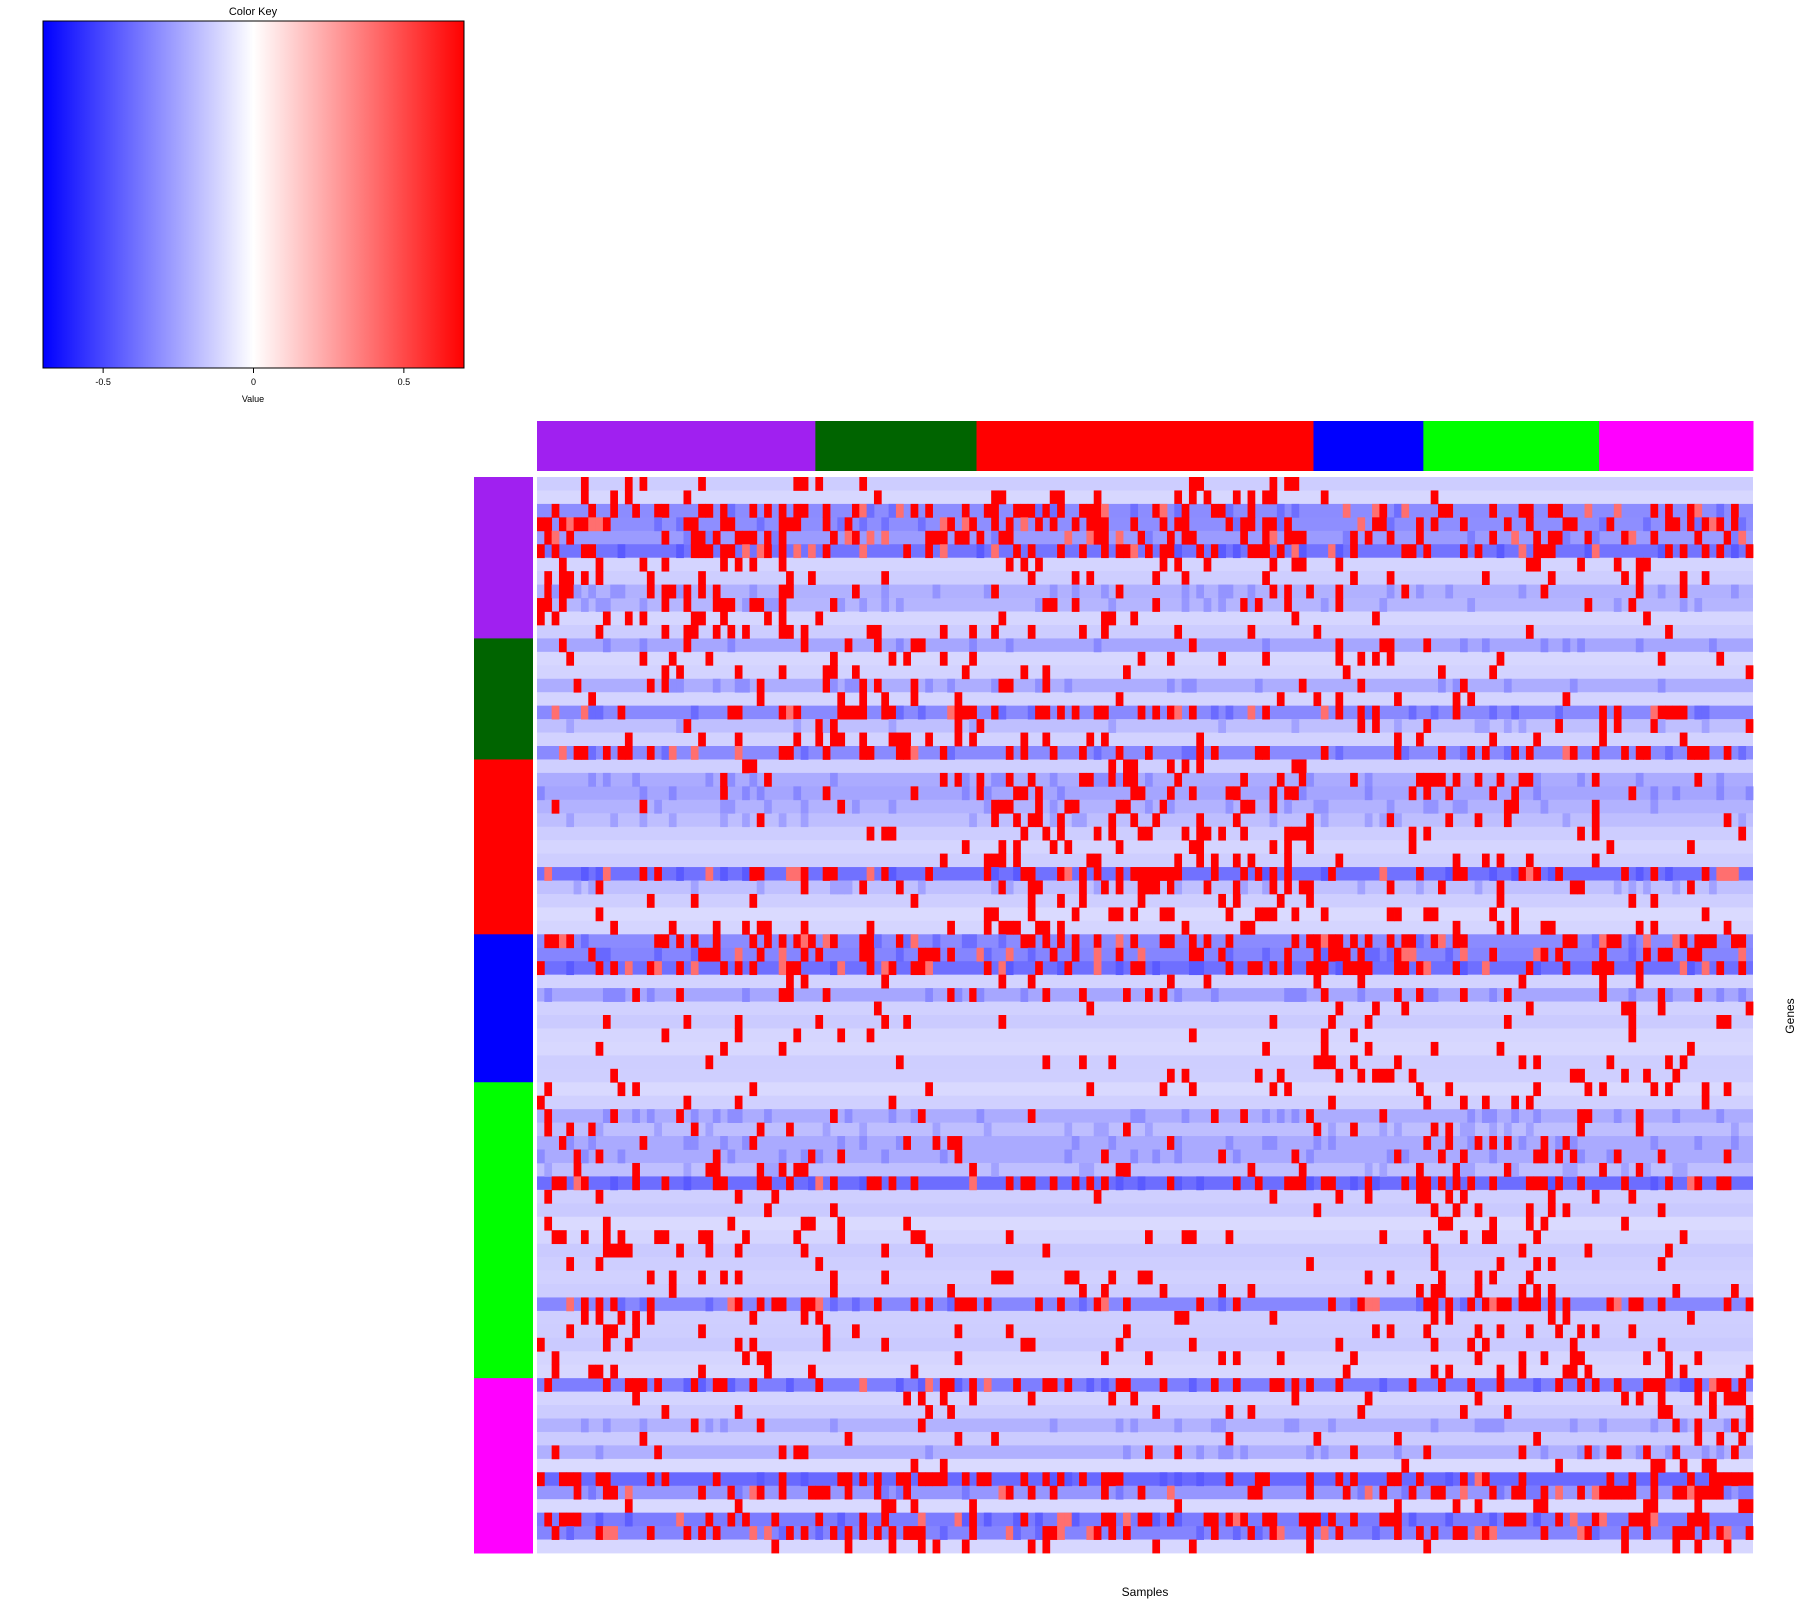  Describe the element at coordinates (1145, 1264) in the screenshot. I see `heatmap-row` at that location.